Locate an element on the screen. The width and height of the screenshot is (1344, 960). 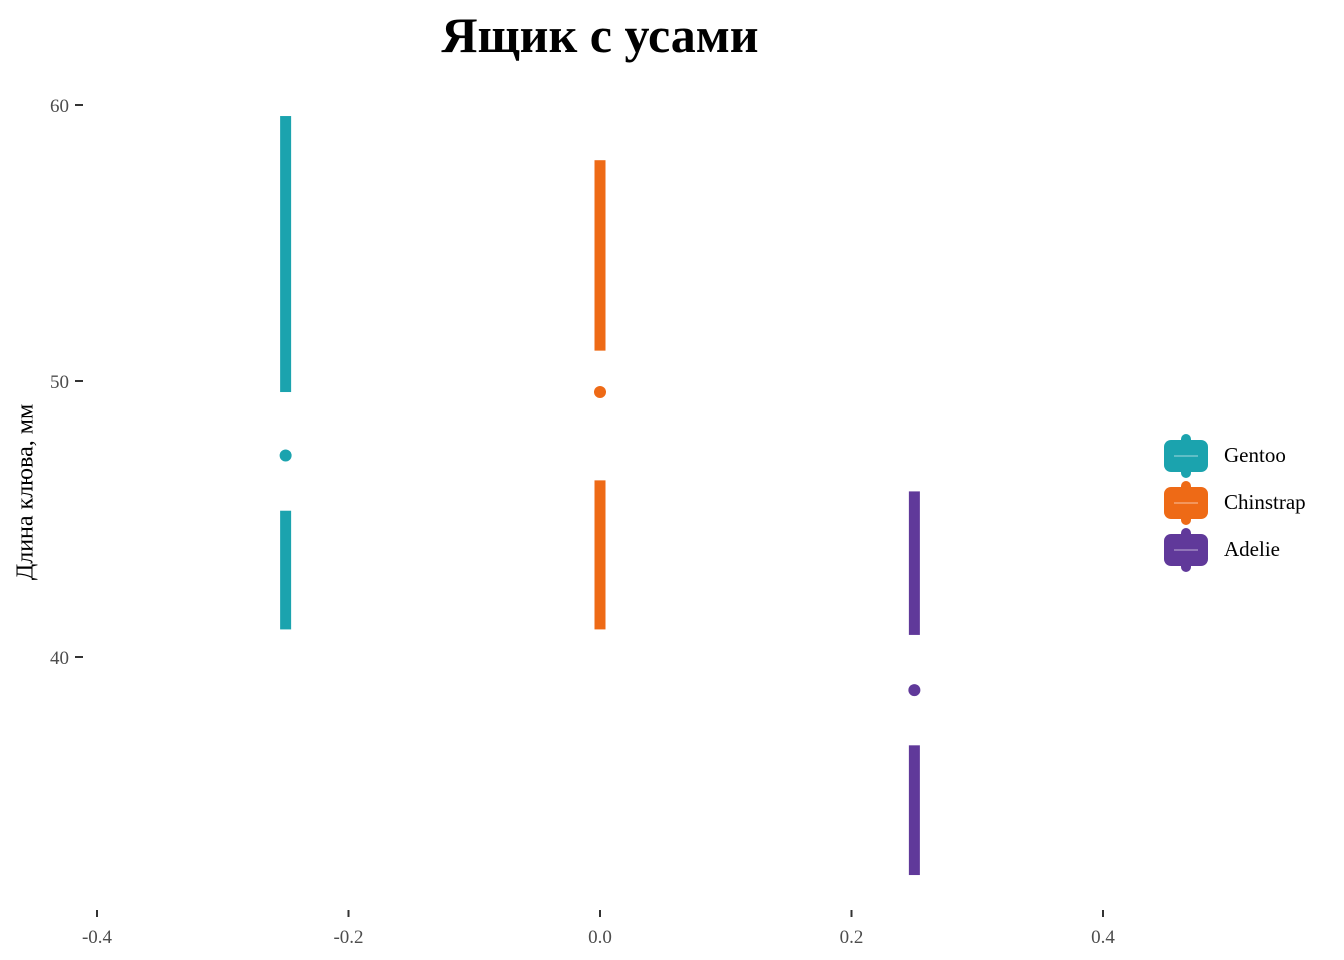
series-chinstrap is located at coordinates (600, 395).